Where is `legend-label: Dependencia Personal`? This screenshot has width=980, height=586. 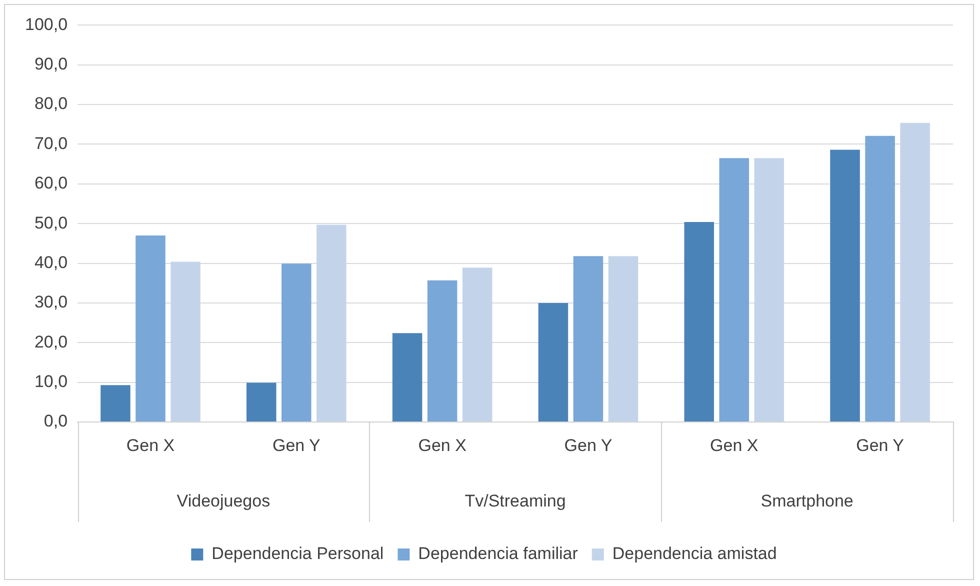
legend-label: Dependencia Personal is located at coordinates (298, 554).